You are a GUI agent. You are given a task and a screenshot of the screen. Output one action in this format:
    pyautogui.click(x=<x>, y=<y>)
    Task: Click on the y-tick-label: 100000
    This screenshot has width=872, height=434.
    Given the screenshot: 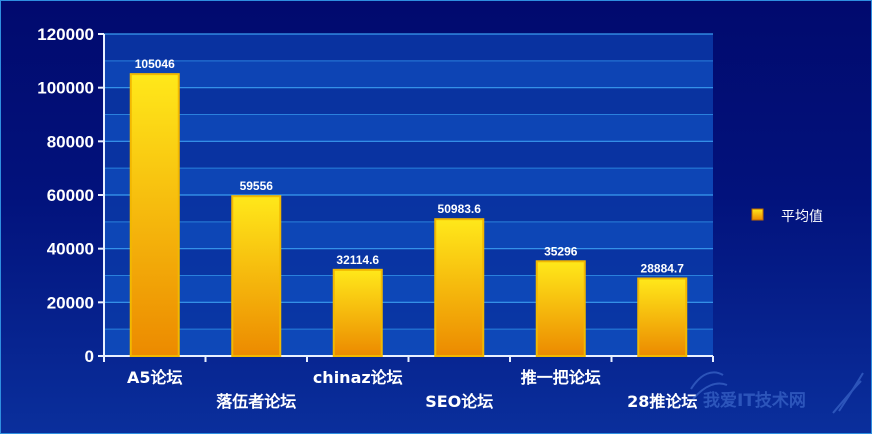 What is the action you would take?
    pyautogui.click(x=65, y=88)
    